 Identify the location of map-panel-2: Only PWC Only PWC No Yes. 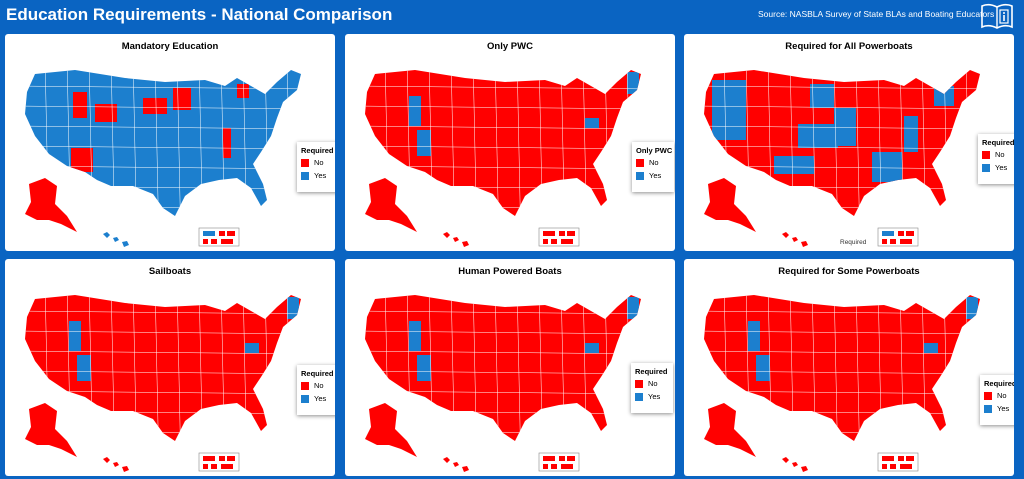
(510, 142).